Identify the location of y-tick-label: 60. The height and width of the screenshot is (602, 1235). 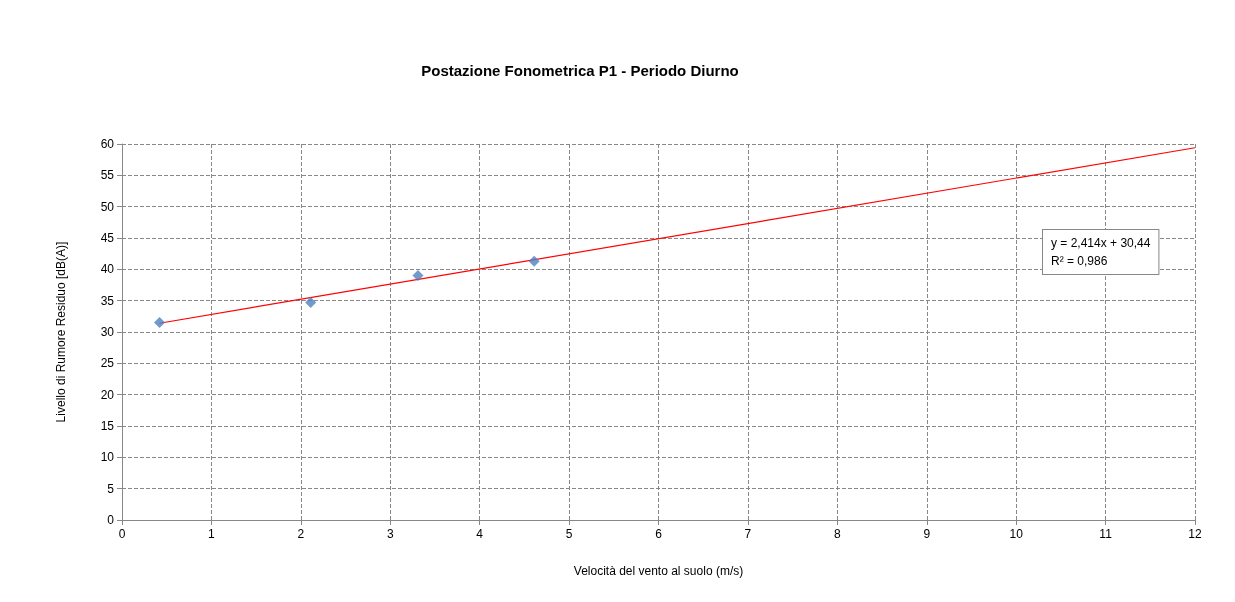
(107, 144).